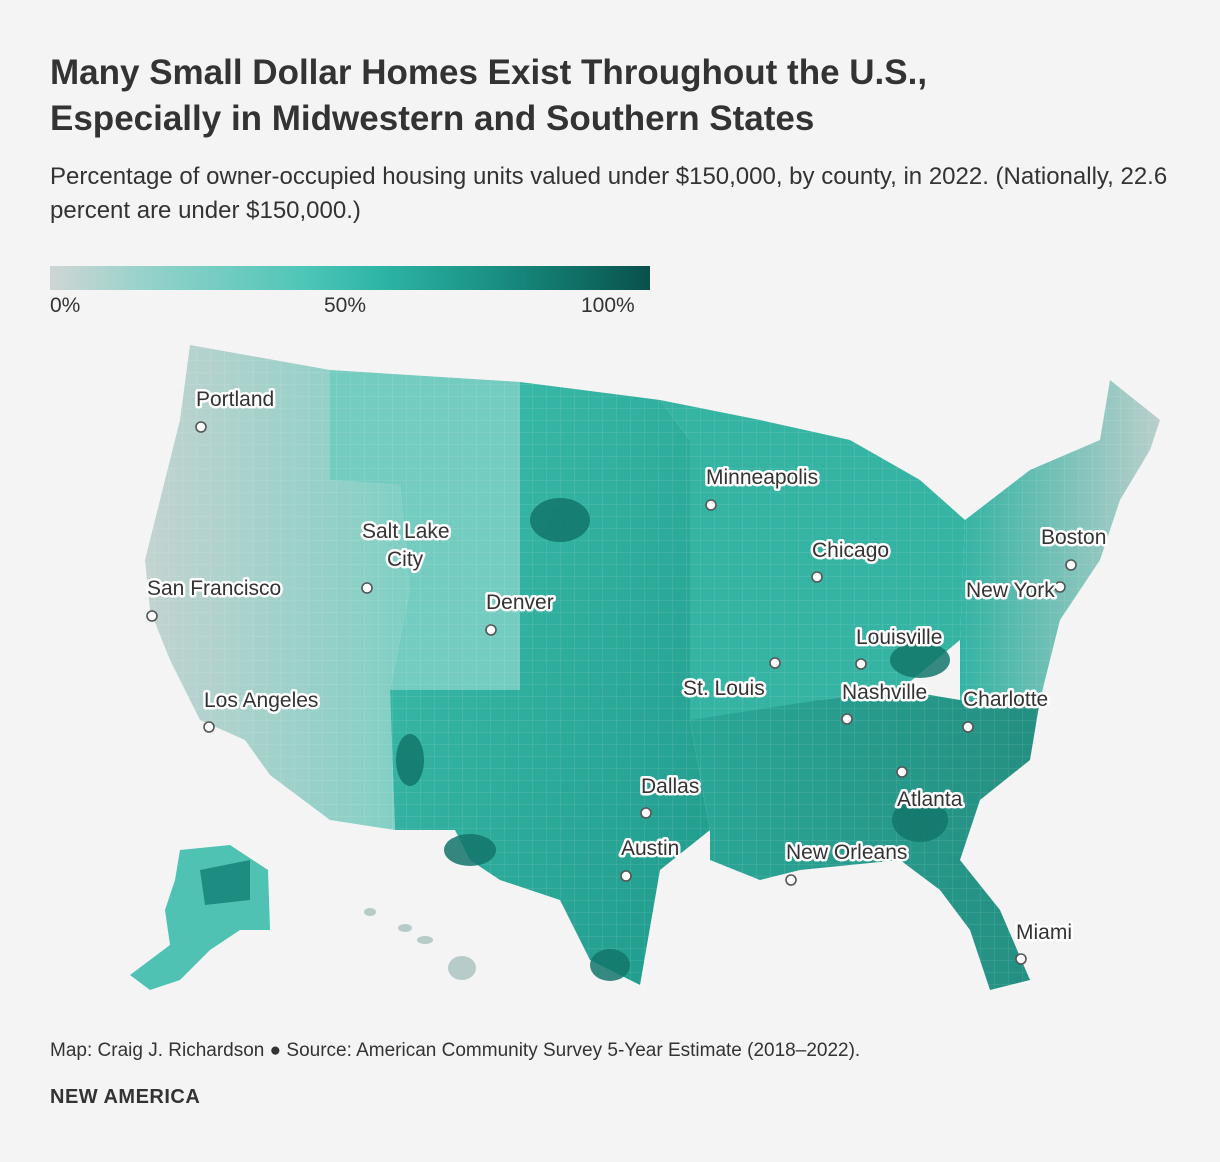 This screenshot has height=1162, width=1220. I want to click on hotspot-south-dakota, so click(560, 520).